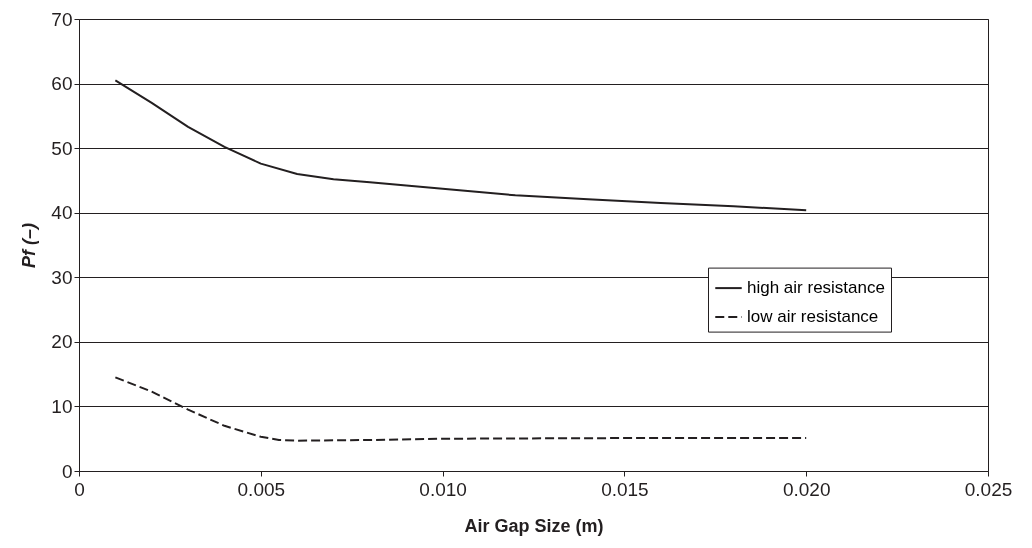 This screenshot has height=548, width=1032. What do you see at coordinates (62, 277) in the screenshot?
I see `y-tick-label: 30` at bounding box center [62, 277].